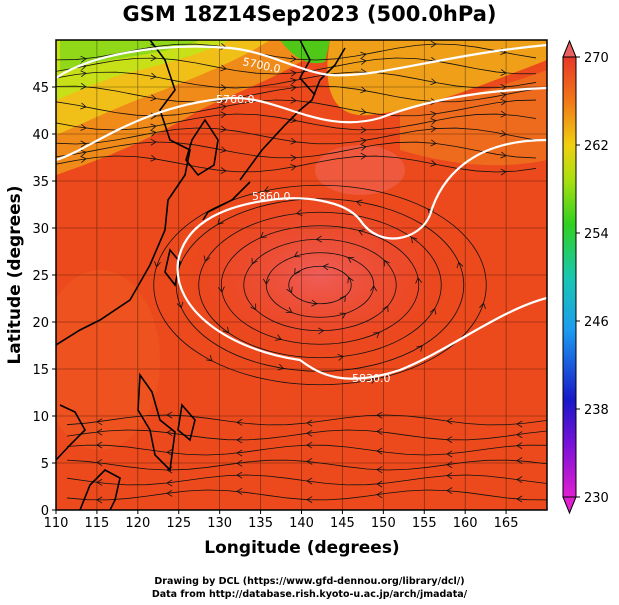 This screenshot has width=619, height=605. I want to click on x-tick-label: 165, so click(506, 523).